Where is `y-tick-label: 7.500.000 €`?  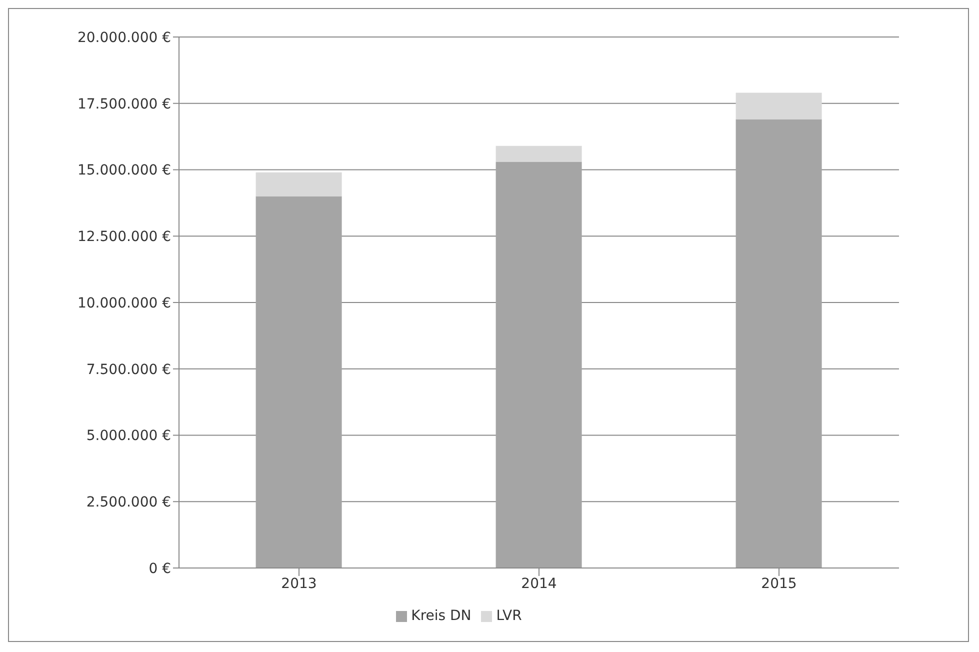 y-tick-label: 7.500.000 € is located at coordinates (128, 370).